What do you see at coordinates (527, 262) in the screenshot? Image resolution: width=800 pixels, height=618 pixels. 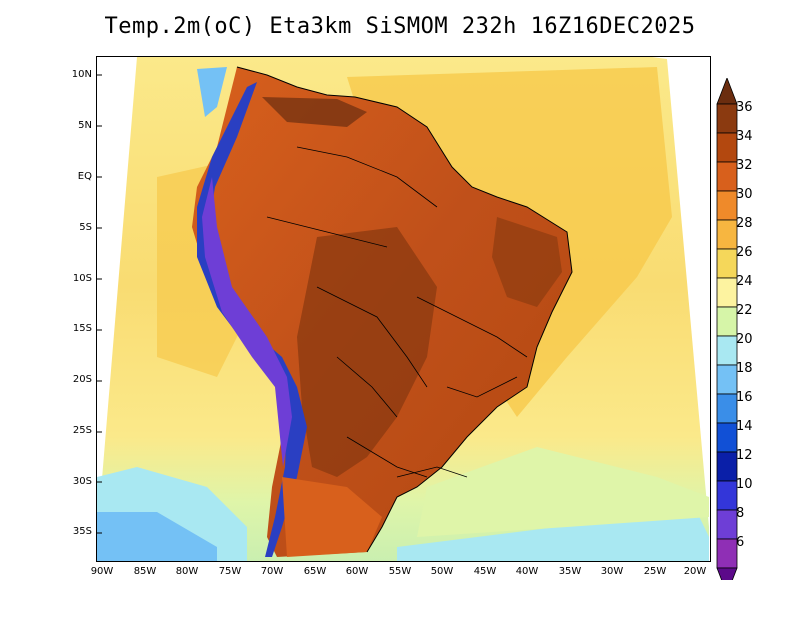 I see `land-hot-northeast` at bounding box center [527, 262].